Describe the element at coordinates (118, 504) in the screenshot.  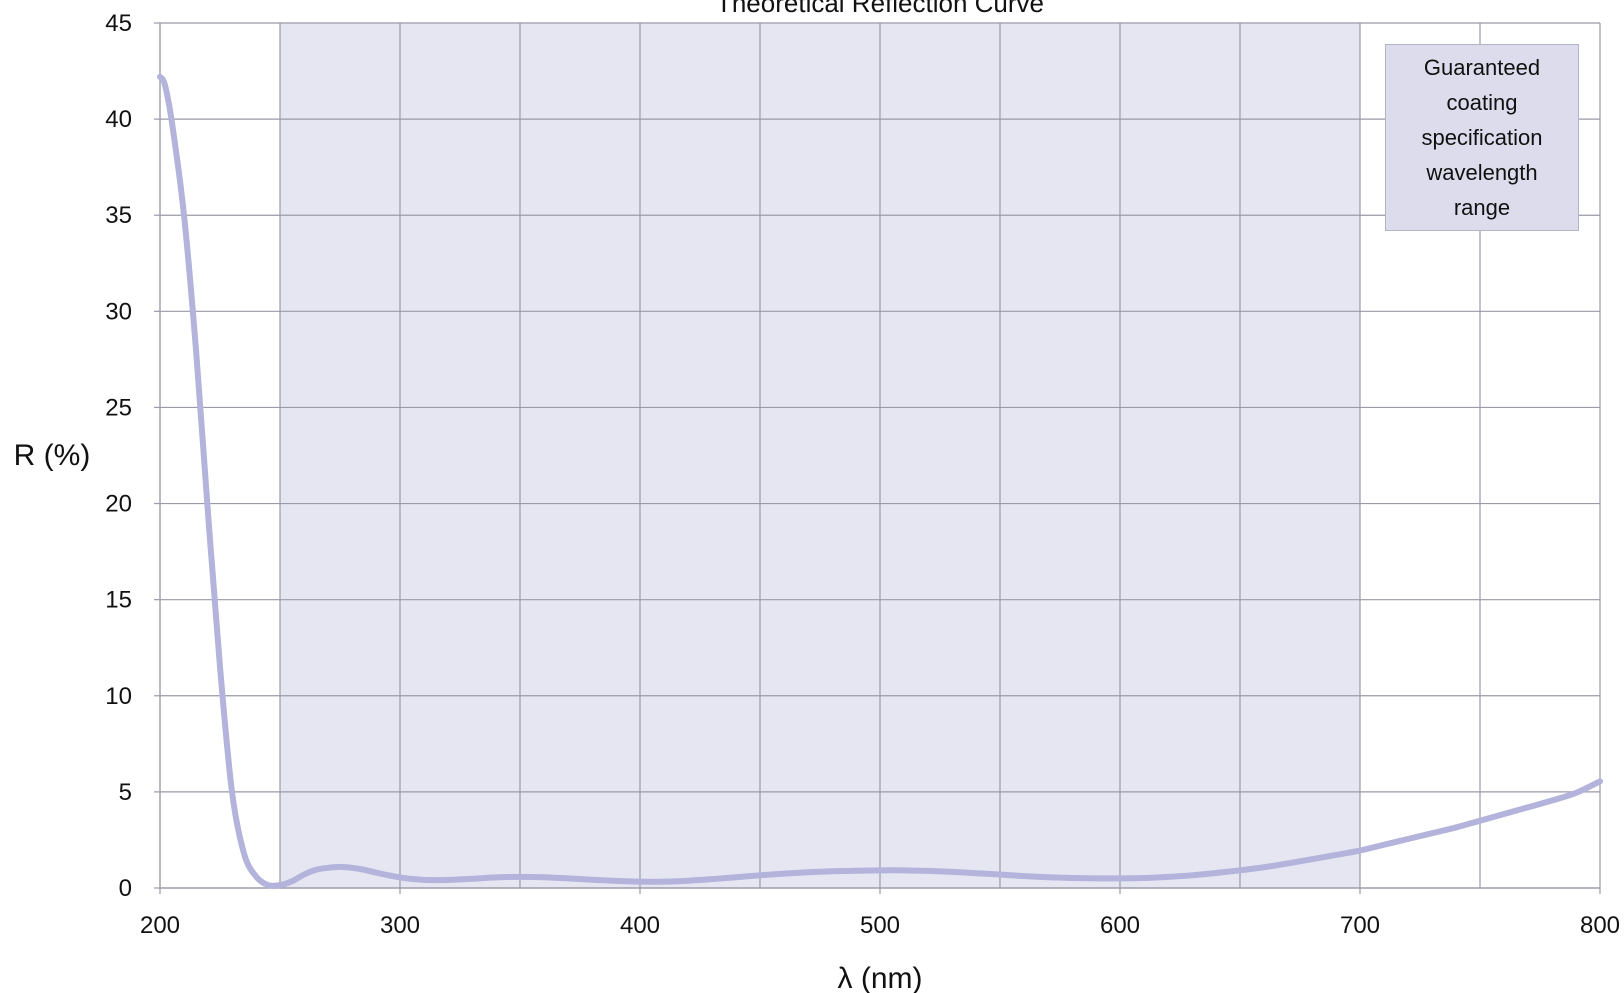
I see `y-tick-label: 20` at that location.